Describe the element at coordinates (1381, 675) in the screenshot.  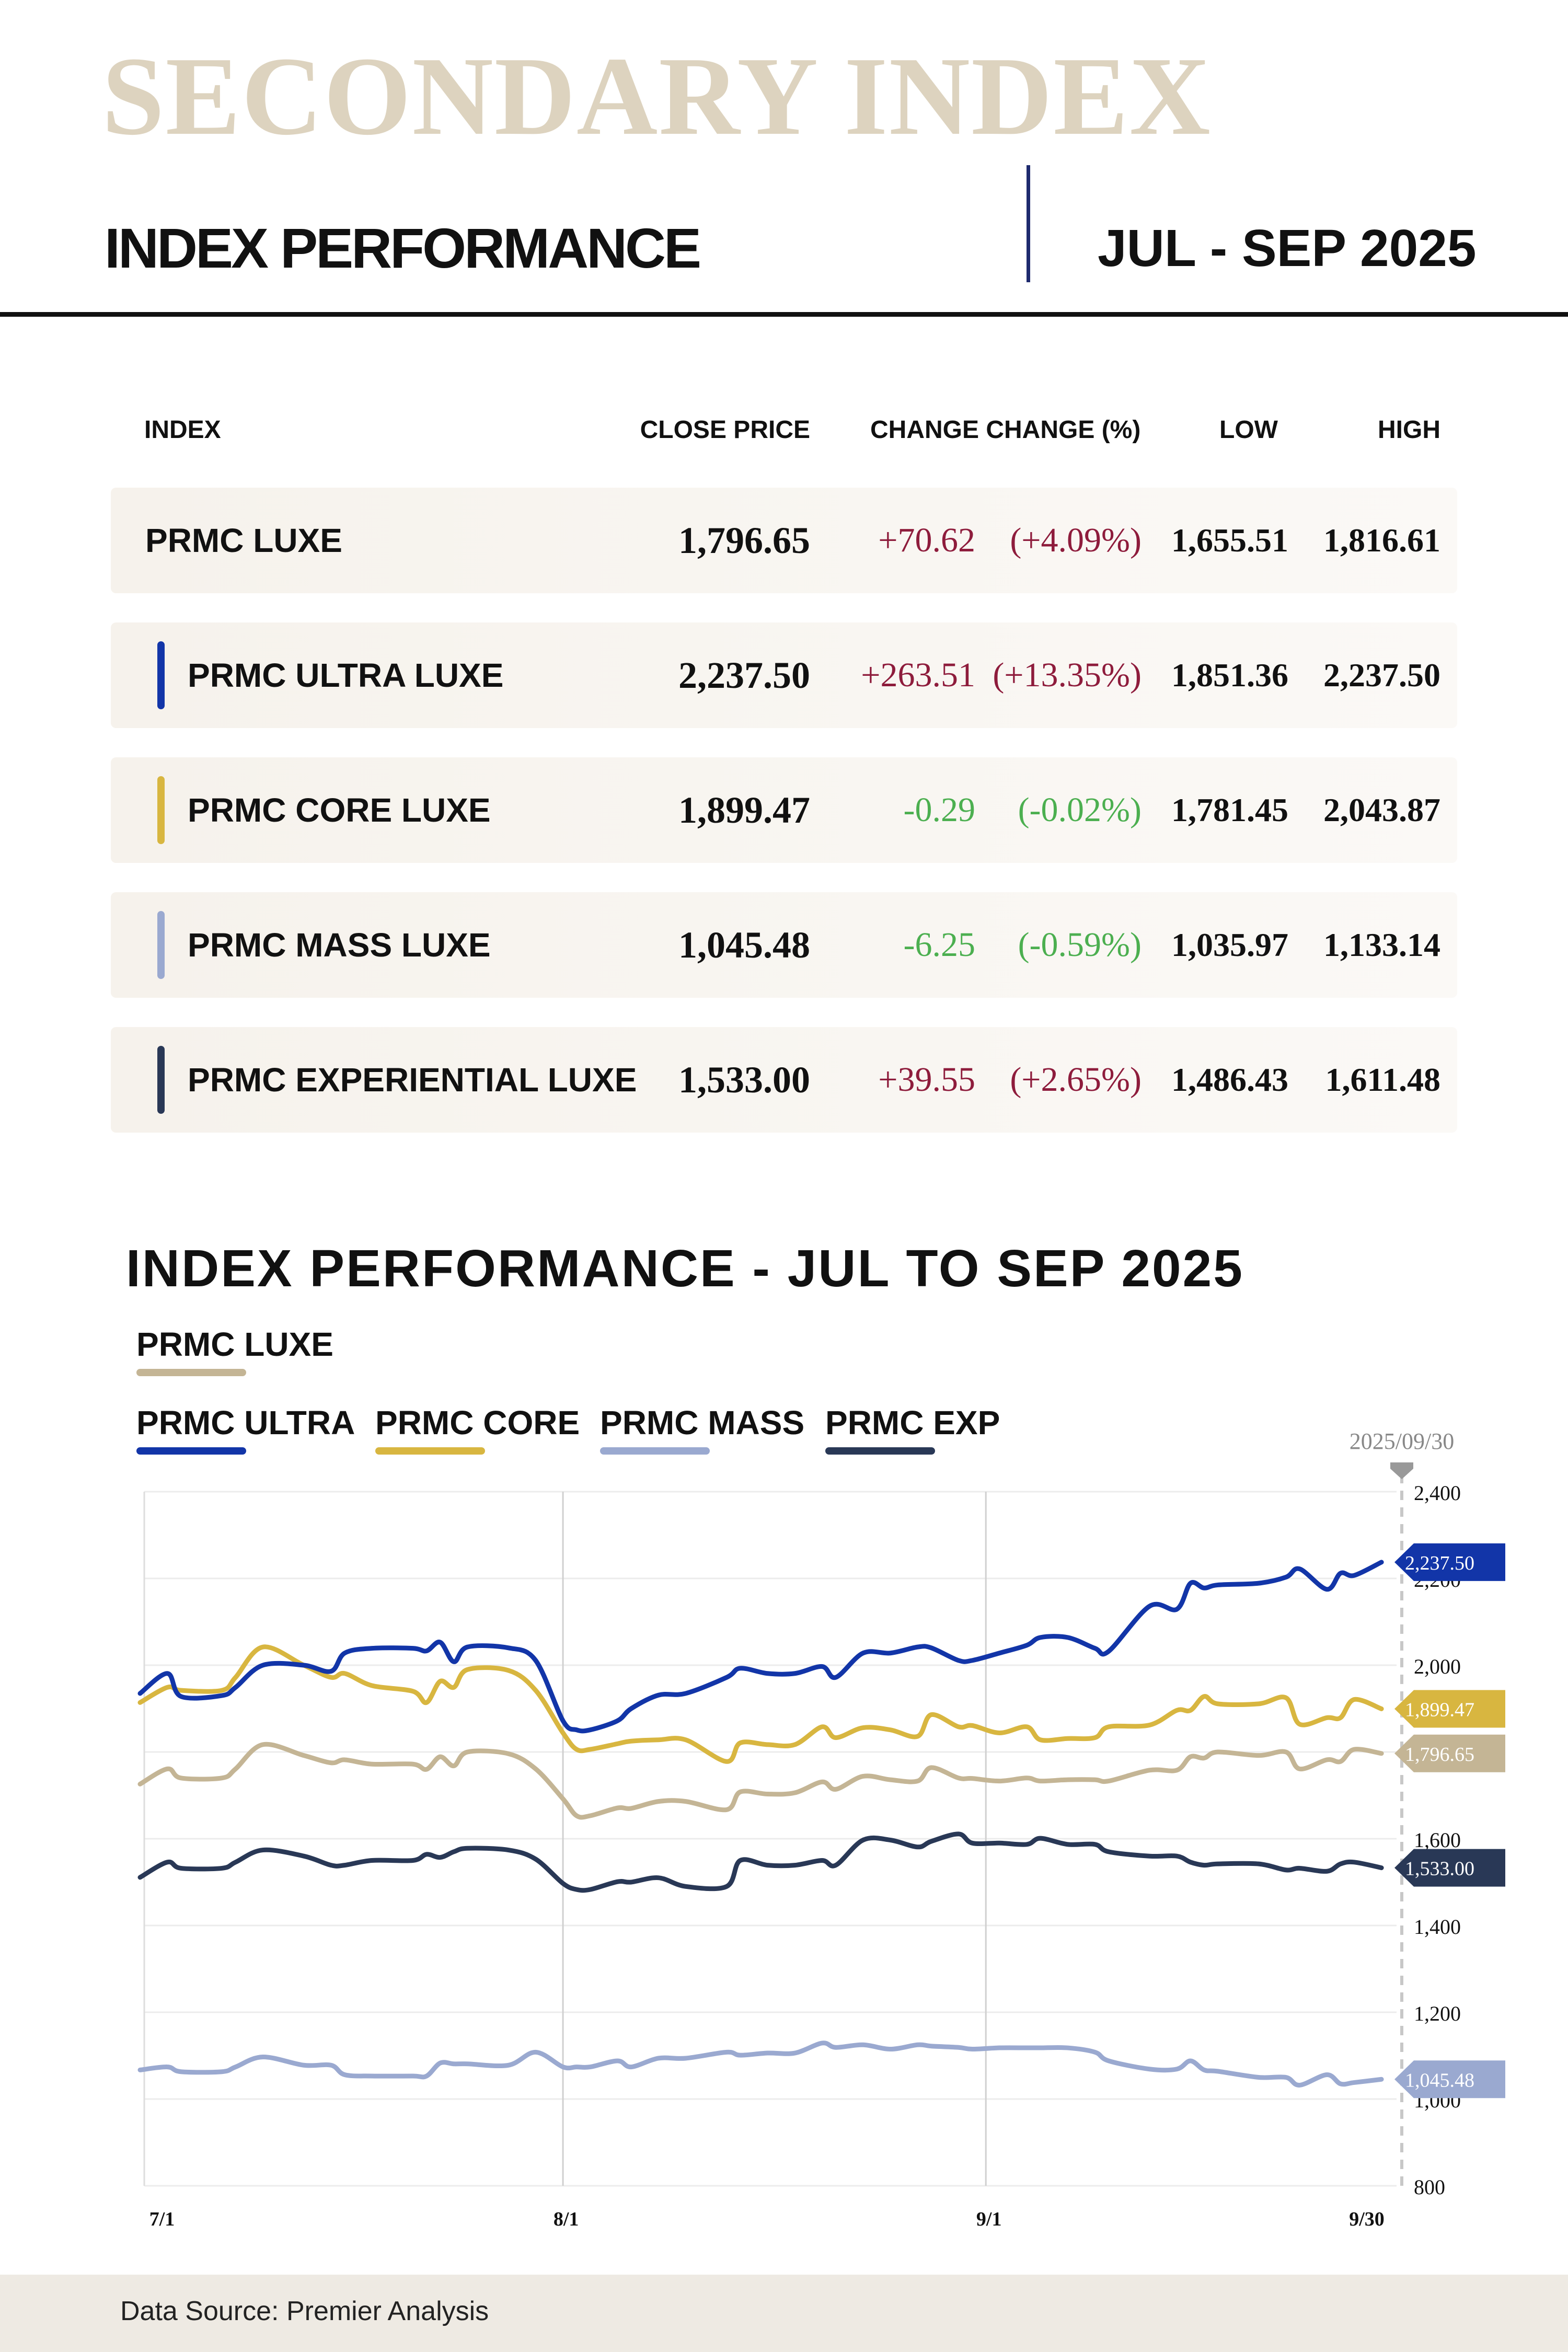
I see `high-value: 2,237.50` at that location.